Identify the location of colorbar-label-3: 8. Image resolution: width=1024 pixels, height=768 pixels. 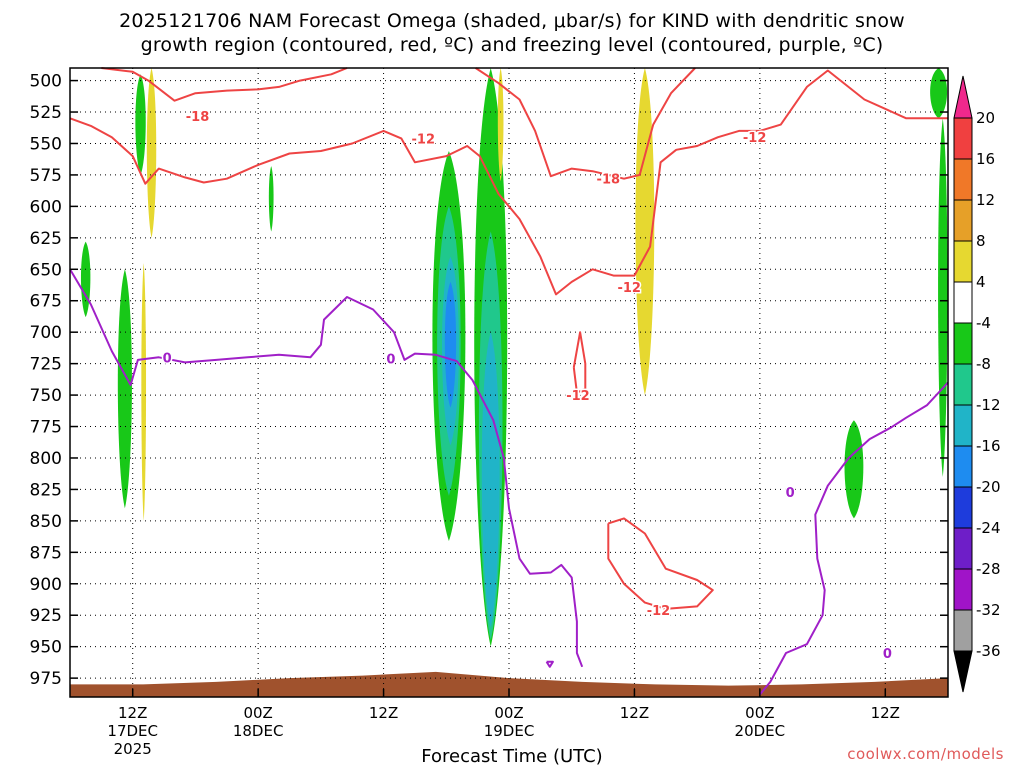
(981, 241).